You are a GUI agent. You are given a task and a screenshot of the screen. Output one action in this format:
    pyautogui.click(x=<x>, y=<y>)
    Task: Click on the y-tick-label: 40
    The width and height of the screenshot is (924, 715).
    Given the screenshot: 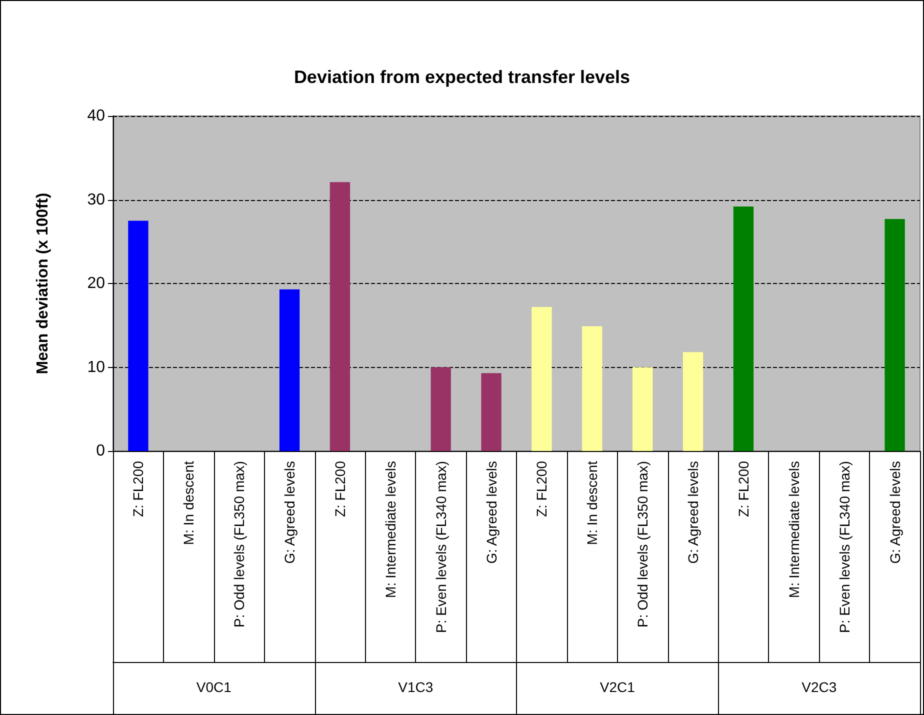 What is the action you would take?
    pyautogui.click(x=96, y=116)
    